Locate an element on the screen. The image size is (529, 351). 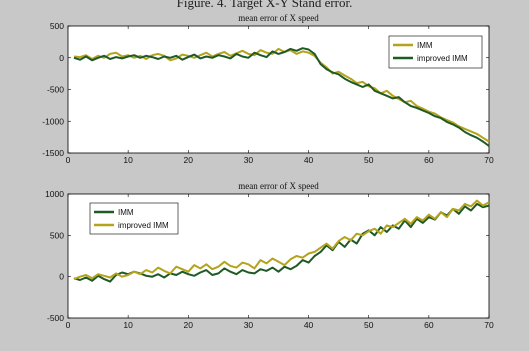
bottom-xtick-label: 70 is located at coordinates (489, 325).